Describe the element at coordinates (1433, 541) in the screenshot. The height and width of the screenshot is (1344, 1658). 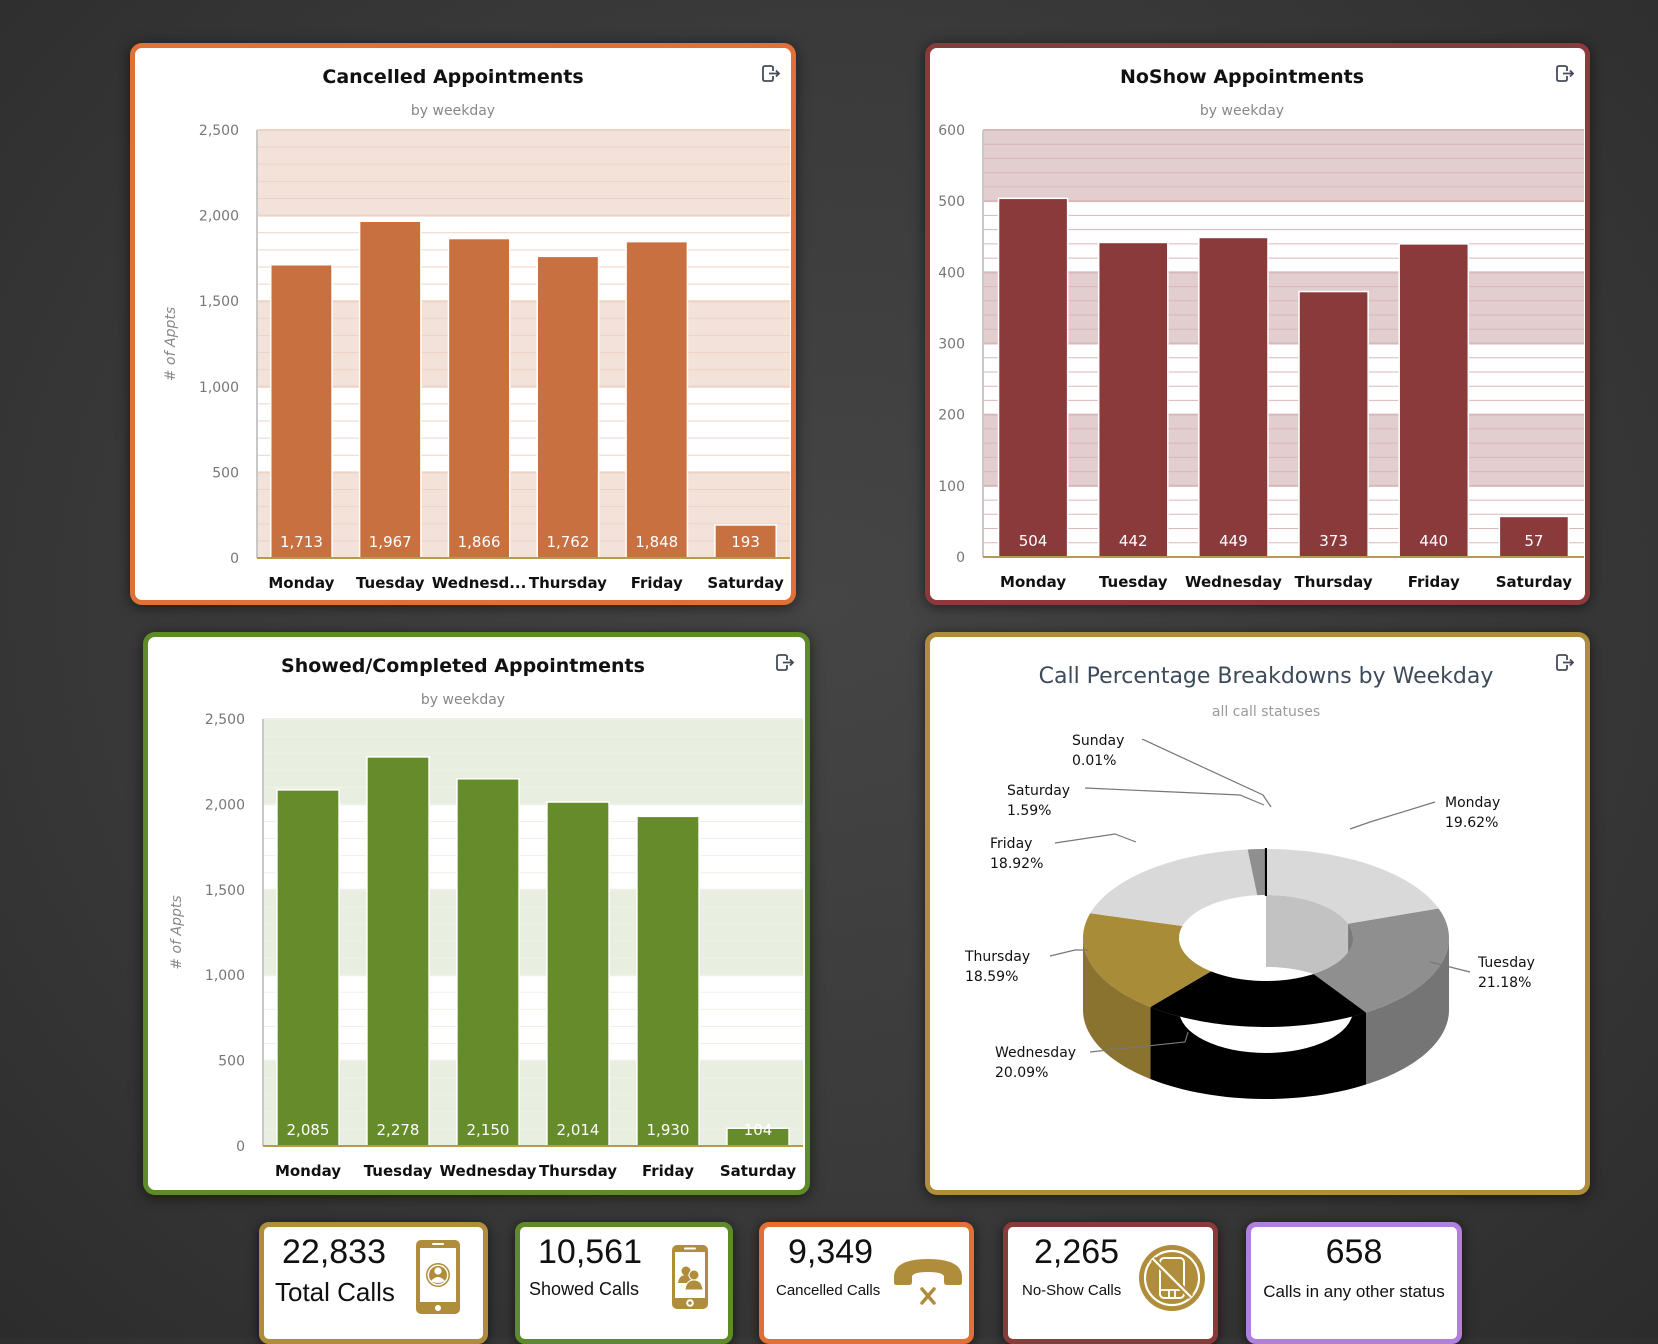
I see `data-label: 440` at that location.